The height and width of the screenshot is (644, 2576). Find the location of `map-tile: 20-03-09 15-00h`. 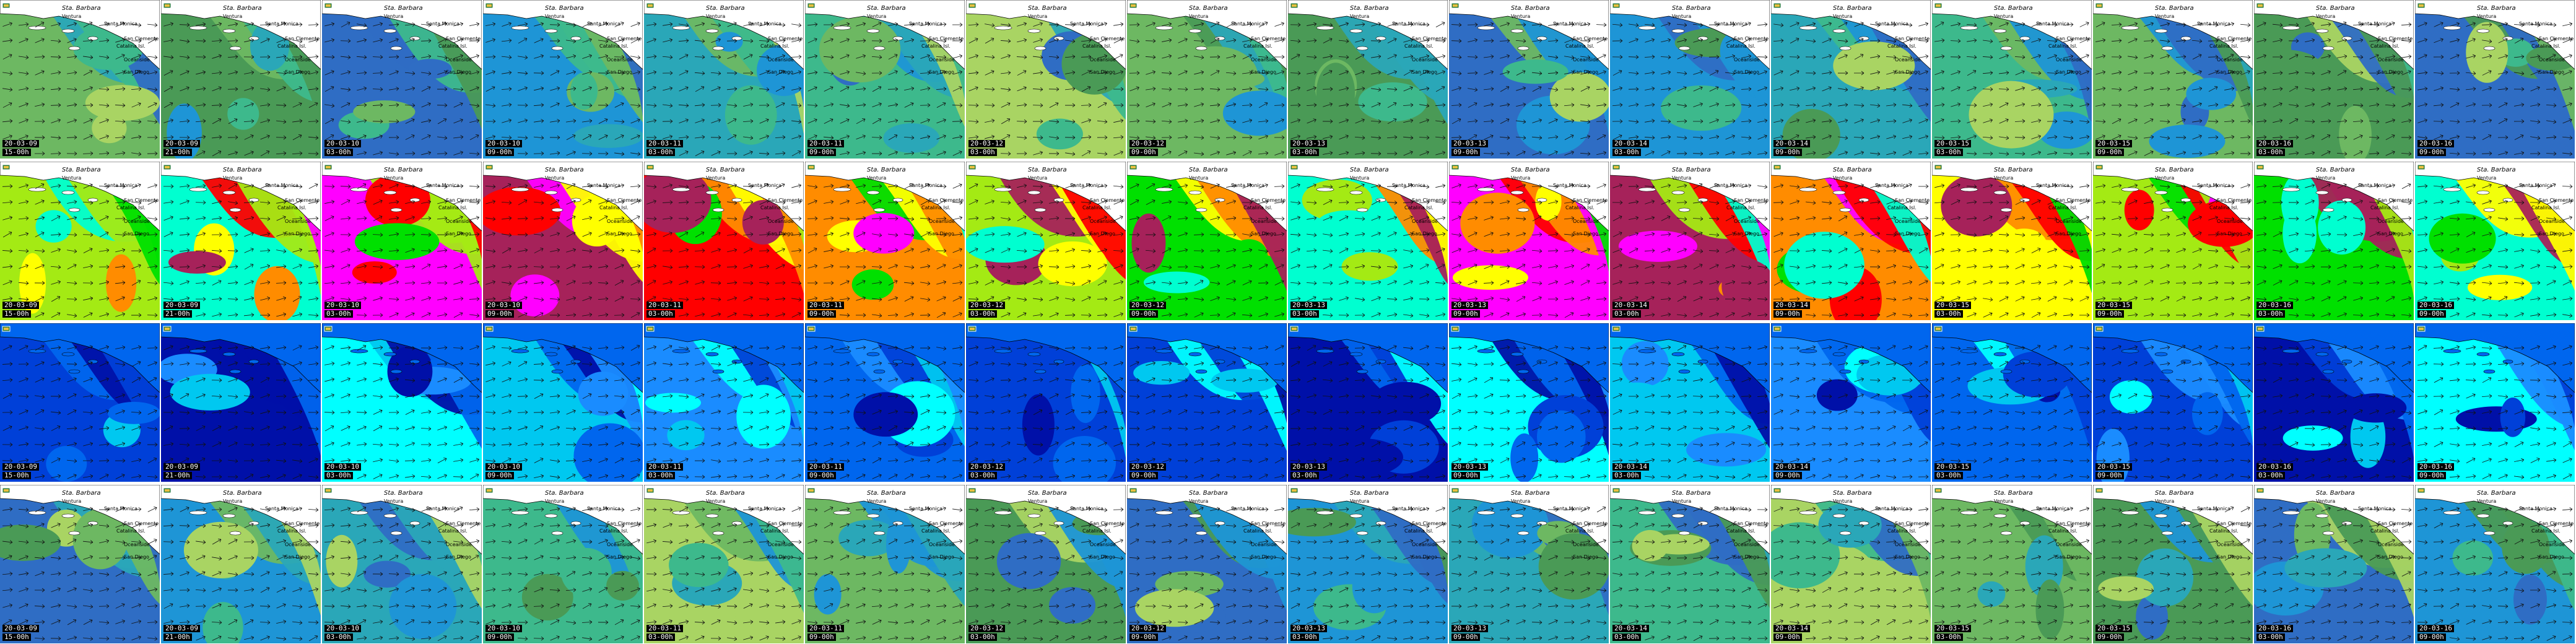

map-tile: 20-03-09 15-00h is located at coordinates (80, 402).